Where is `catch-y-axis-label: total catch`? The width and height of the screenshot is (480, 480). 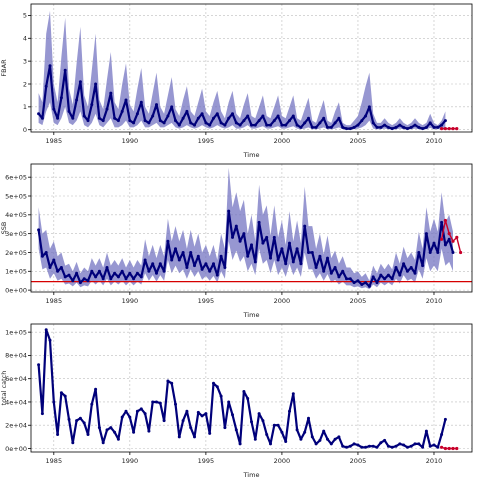 catch-y-axis-label: total catch is located at coordinates (4, 388).